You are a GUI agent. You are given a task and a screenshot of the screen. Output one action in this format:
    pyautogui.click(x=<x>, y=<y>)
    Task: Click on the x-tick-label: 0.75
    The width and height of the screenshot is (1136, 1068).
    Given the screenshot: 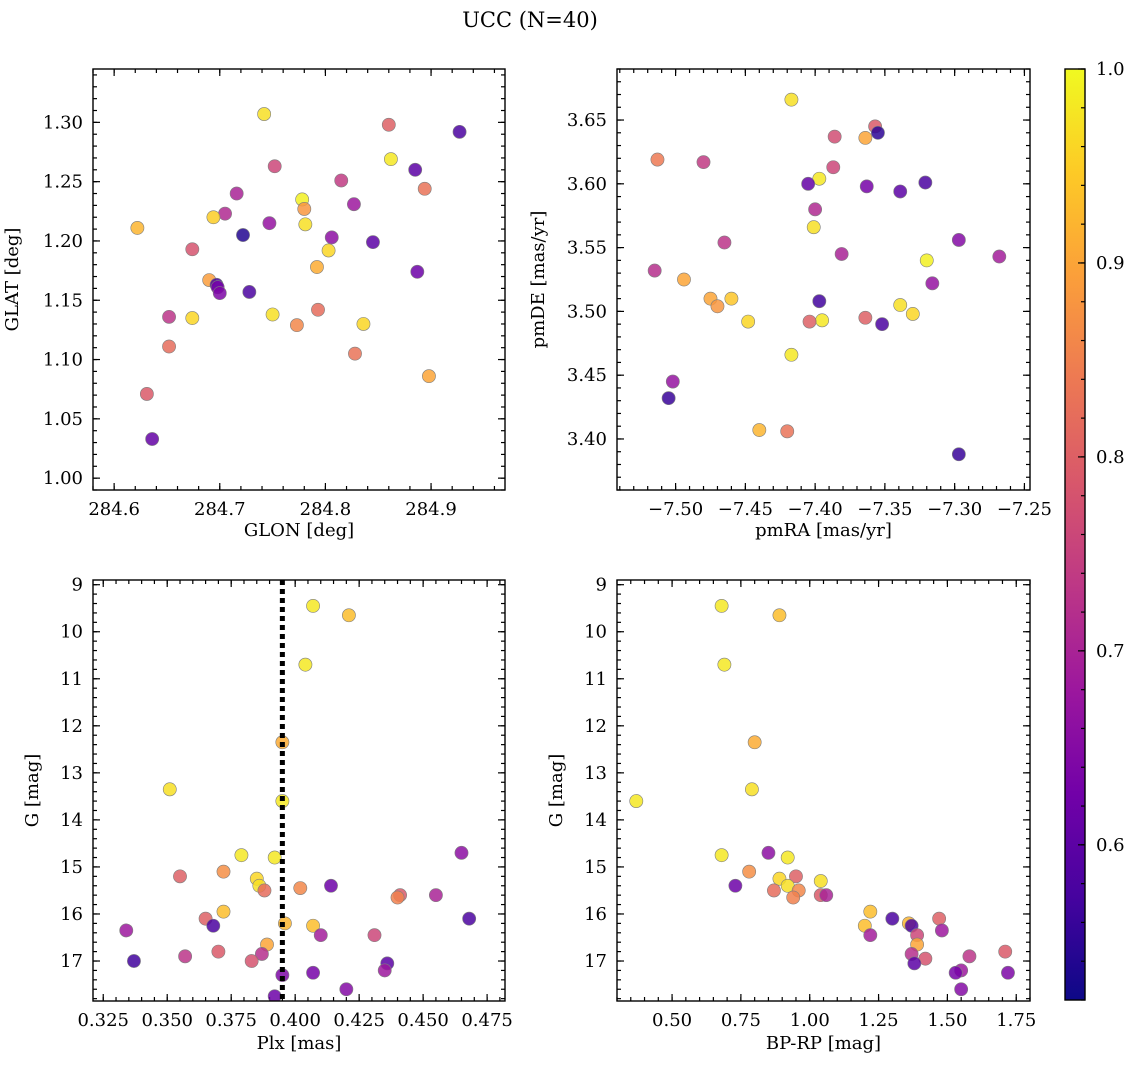 What is the action you would take?
    pyautogui.click(x=741, y=1020)
    